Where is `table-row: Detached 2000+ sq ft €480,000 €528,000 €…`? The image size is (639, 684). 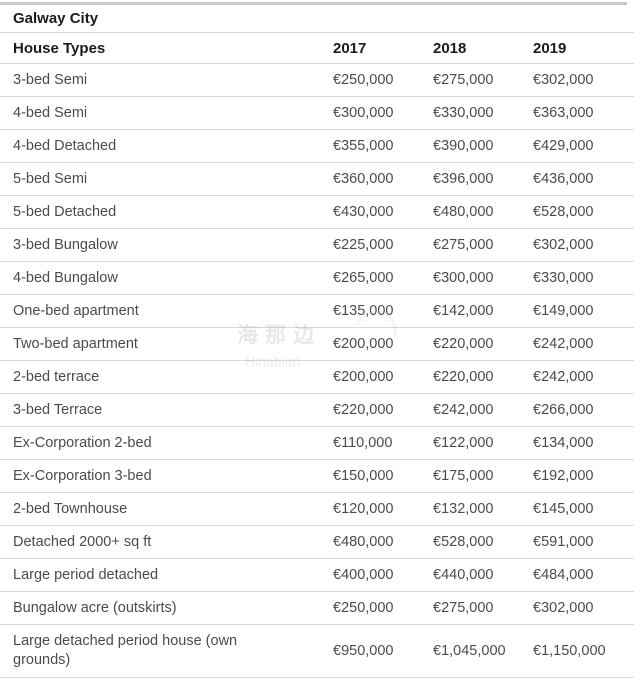 table-row: Detached 2000+ sq ft €480,000 €528,000 €… is located at coordinates (317, 542).